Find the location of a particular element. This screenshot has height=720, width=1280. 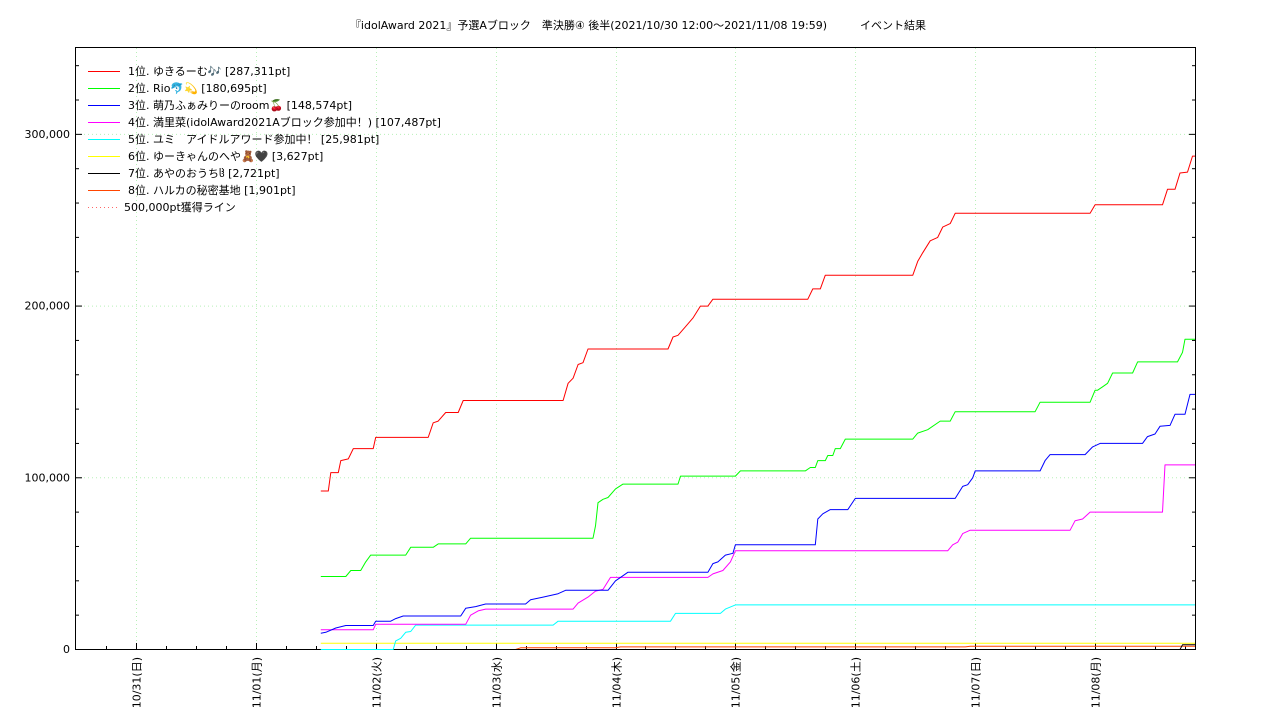

y-tick-label: 200,000 is located at coordinates (48, 306).